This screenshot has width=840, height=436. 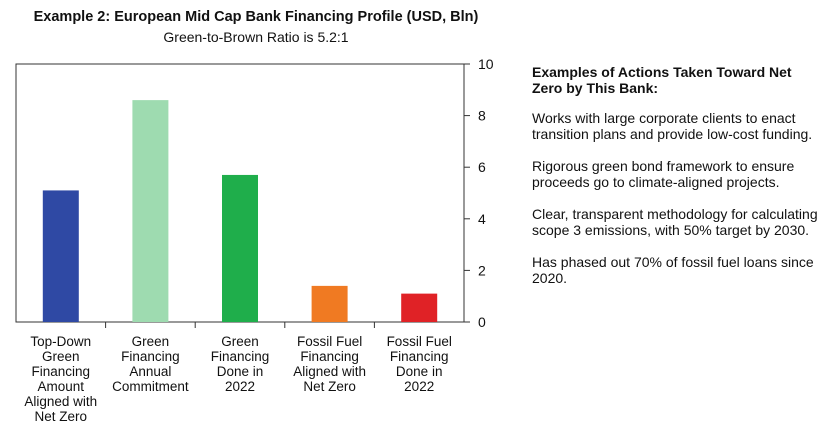 What do you see at coordinates (240, 364) in the screenshot?
I see `x-tick-label: Green Financing Done in 2022` at bounding box center [240, 364].